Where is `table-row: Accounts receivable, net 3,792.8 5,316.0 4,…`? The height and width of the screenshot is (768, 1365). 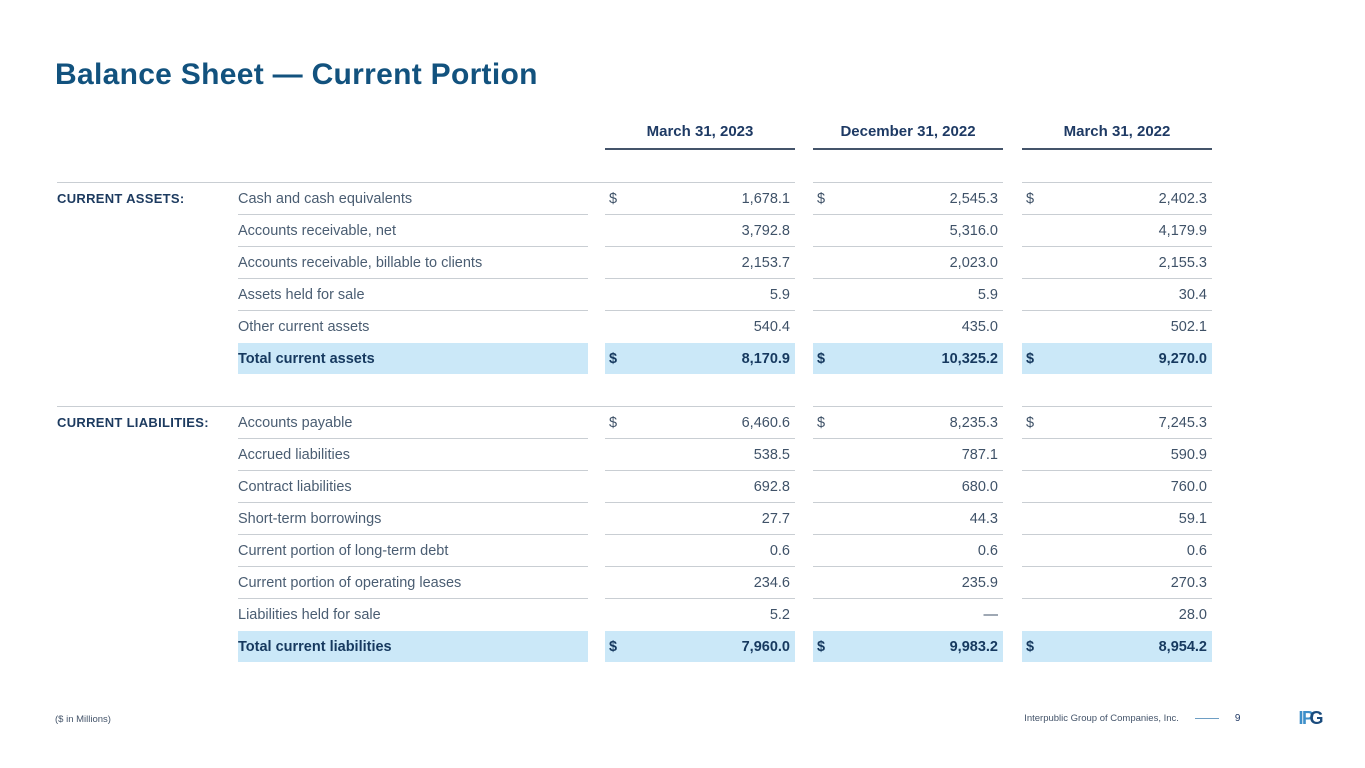 table-row: Accounts receivable, net 3,792.8 5,316.0 4,… is located at coordinates (634, 230).